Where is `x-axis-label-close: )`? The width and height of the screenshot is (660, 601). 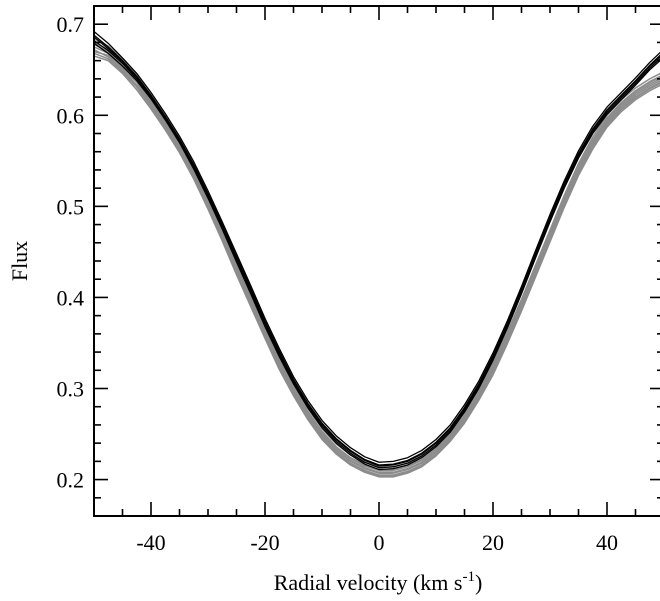
x-axis-label-close: ) is located at coordinates (478, 582).